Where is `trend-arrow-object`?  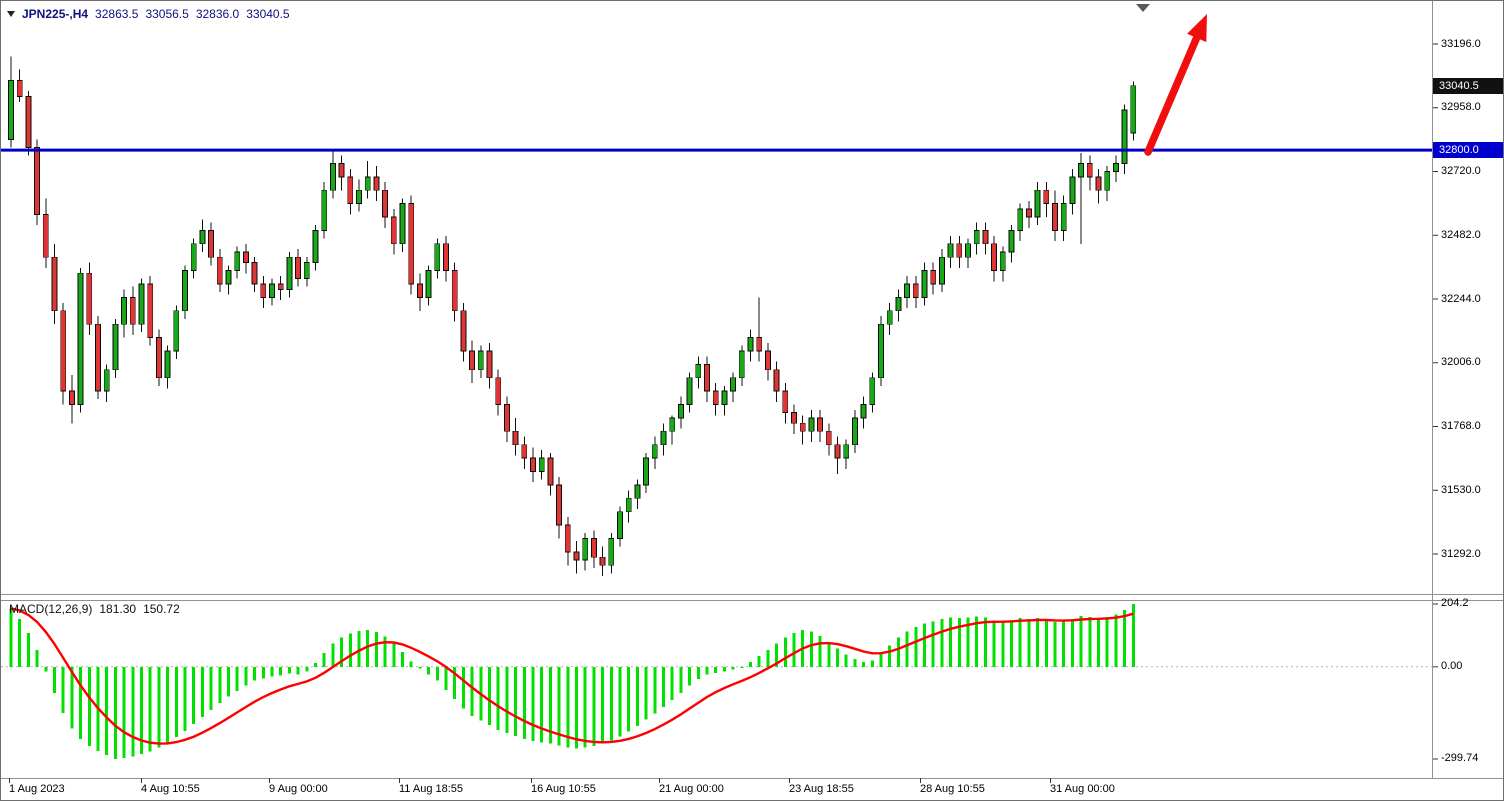
trend-arrow-object is located at coordinates (1175, 85).